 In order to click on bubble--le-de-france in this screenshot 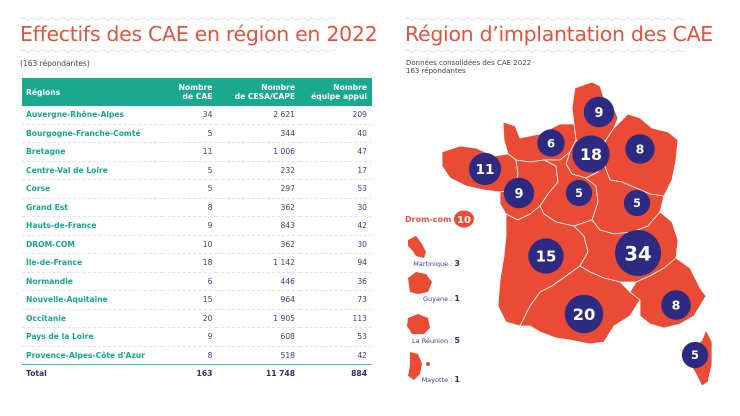, I will do `click(591, 154)`.